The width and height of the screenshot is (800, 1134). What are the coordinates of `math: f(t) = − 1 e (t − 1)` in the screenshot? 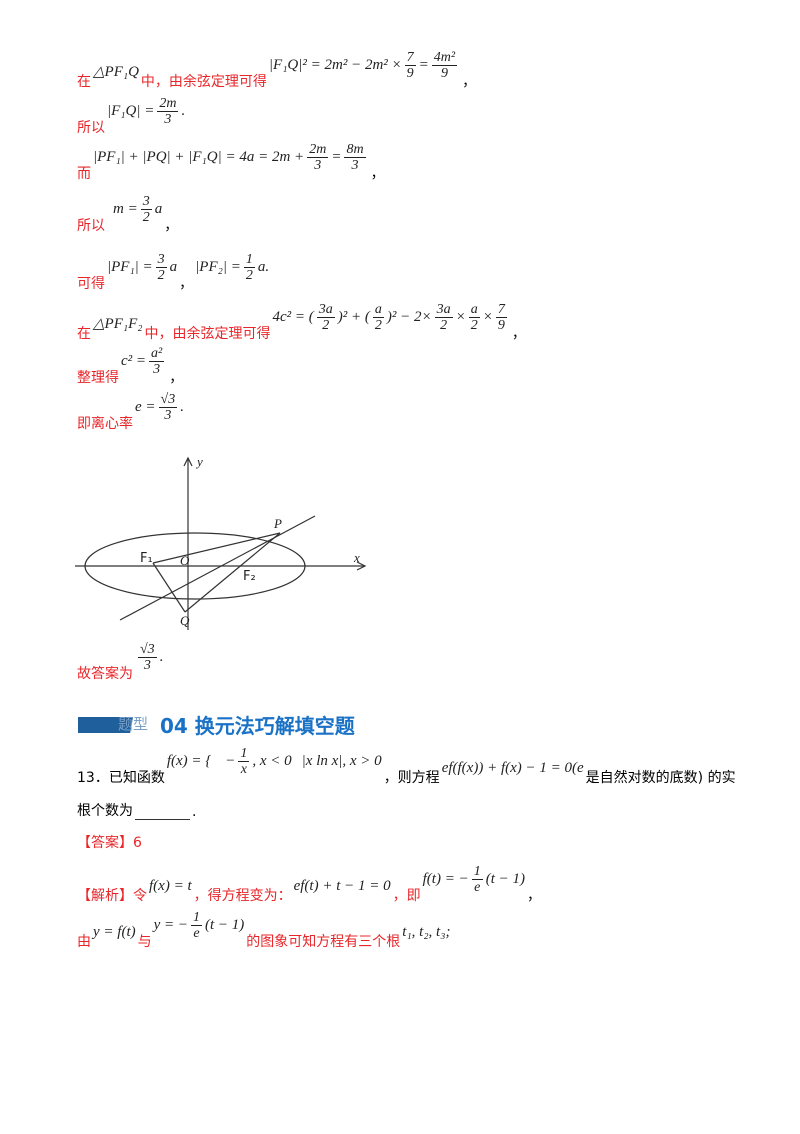 It's located at (474, 879).